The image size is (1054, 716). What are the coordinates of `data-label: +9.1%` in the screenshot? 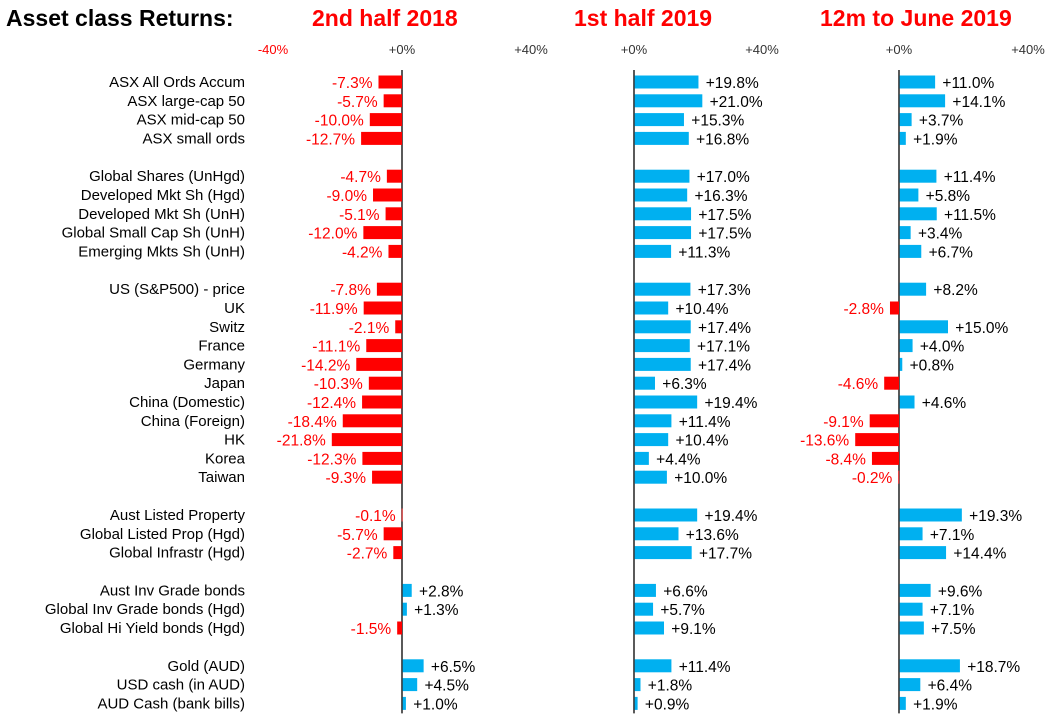 It's located at (693, 629).